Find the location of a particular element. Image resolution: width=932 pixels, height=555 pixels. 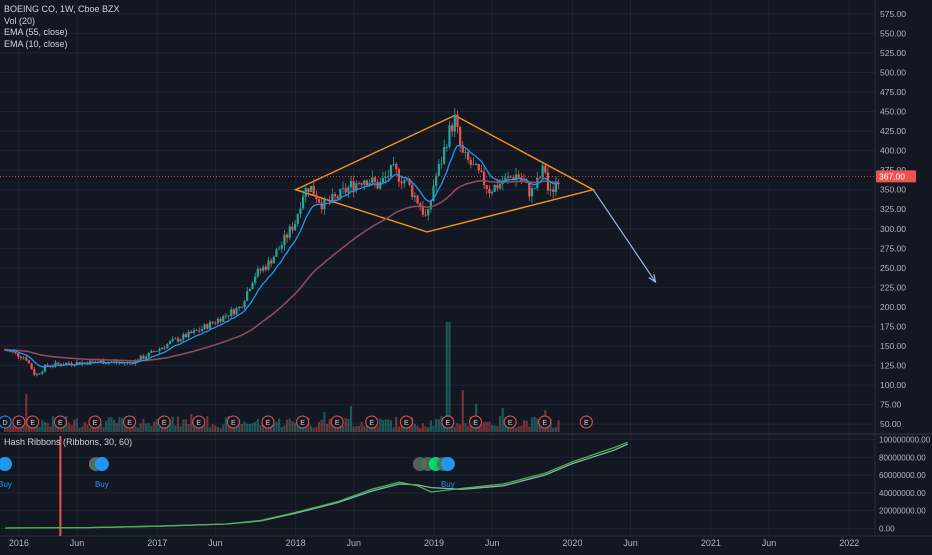

symbol-line: BOEING CO, 1W, Cboe BZX is located at coordinates (62, 9).